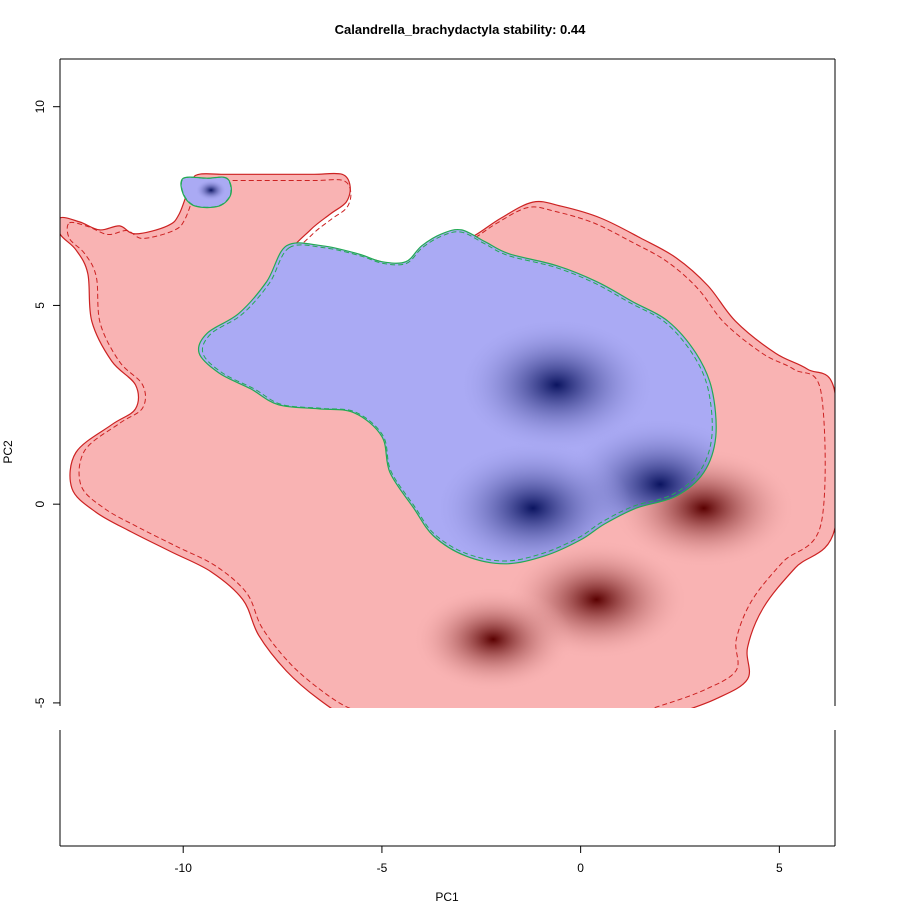 This screenshot has width=920, height=920. What do you see at coordinates (580, 868) in the screenshot?
I see `x-tick-label: 0` at bounding box center [580, 868].